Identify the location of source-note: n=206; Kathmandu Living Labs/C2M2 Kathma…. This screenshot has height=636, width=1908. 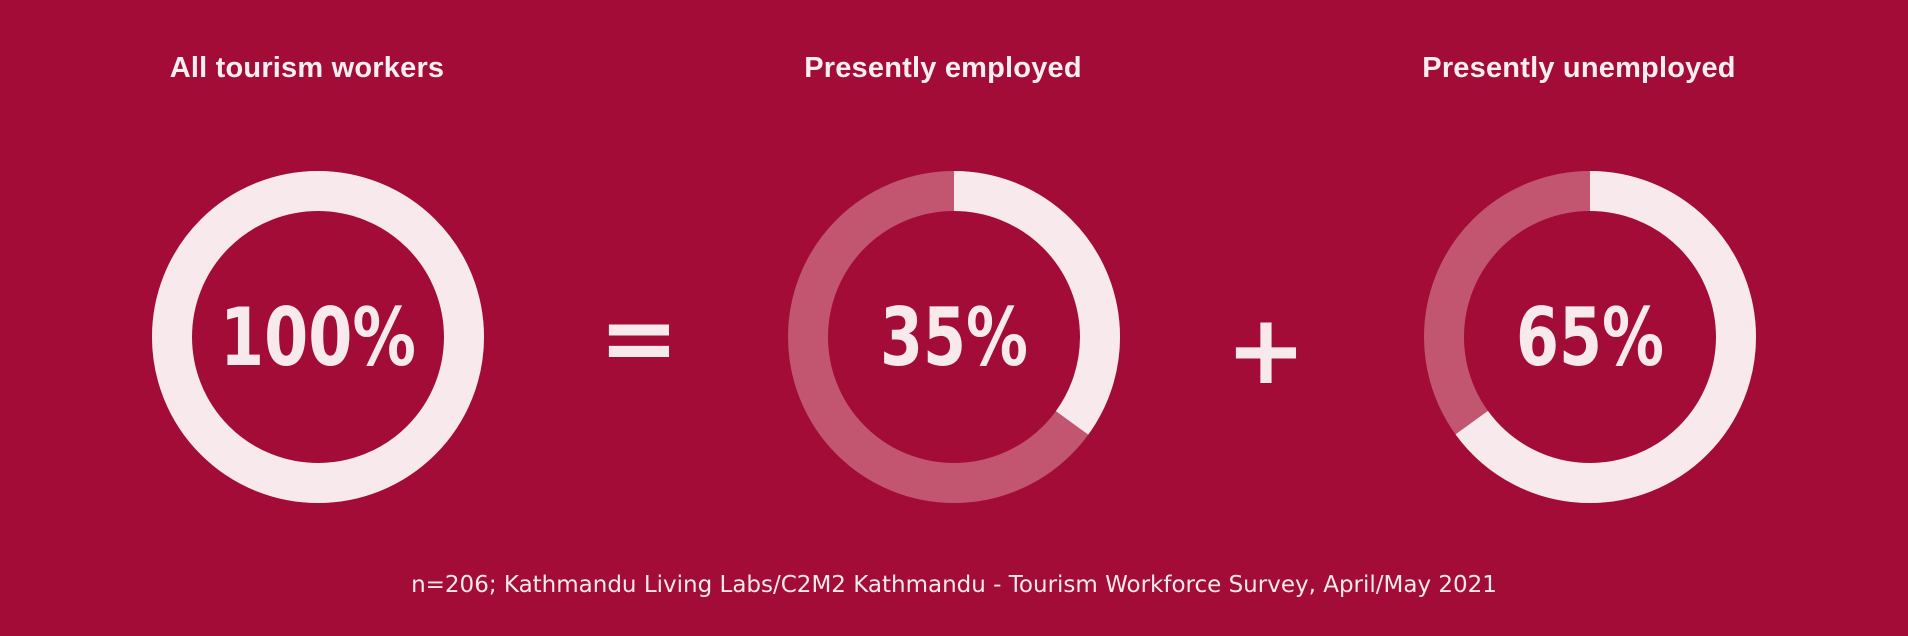
(954, 585).